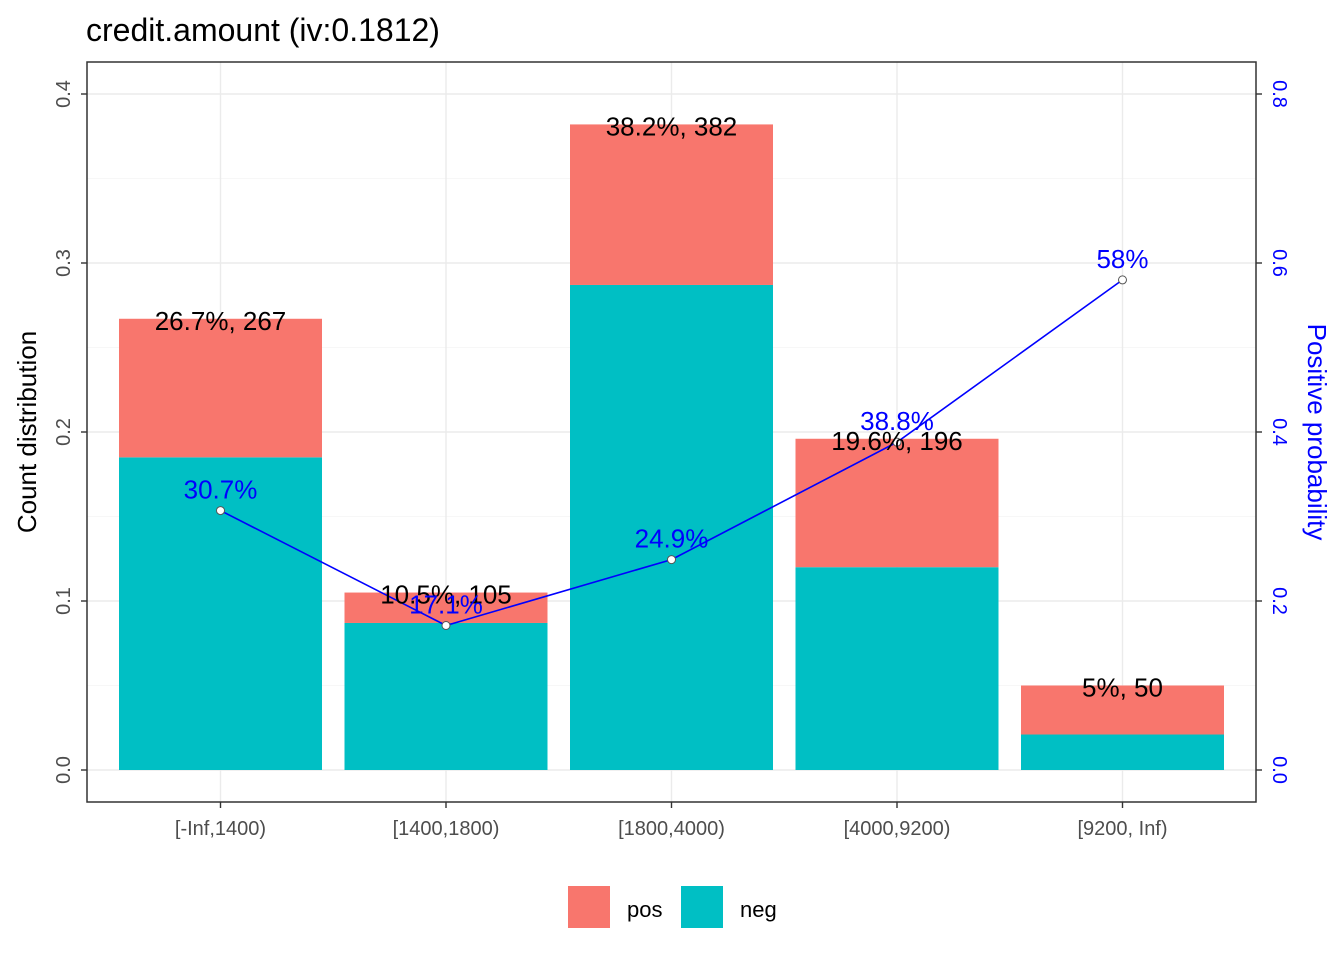  Describe the element at coordinates (1279, 94) in the screenshot. I see `y2-tick-label: 0.8` at that location.